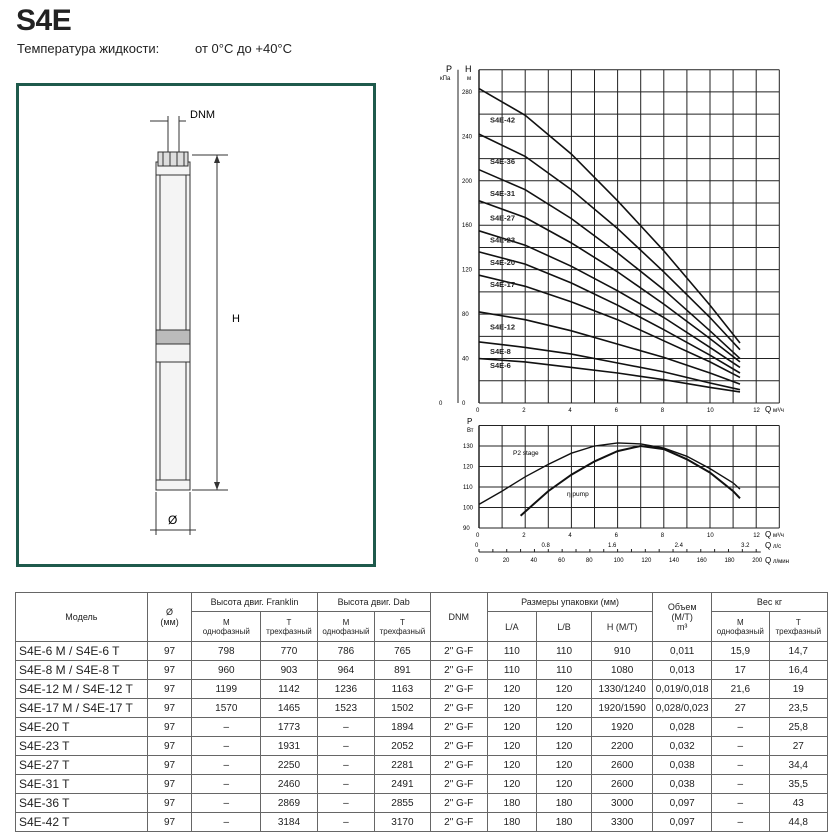  What do you see at coordinates (729, 561) in the screenshot?
I see `x3-tick-label: 180` at bounding box center [729, 561].